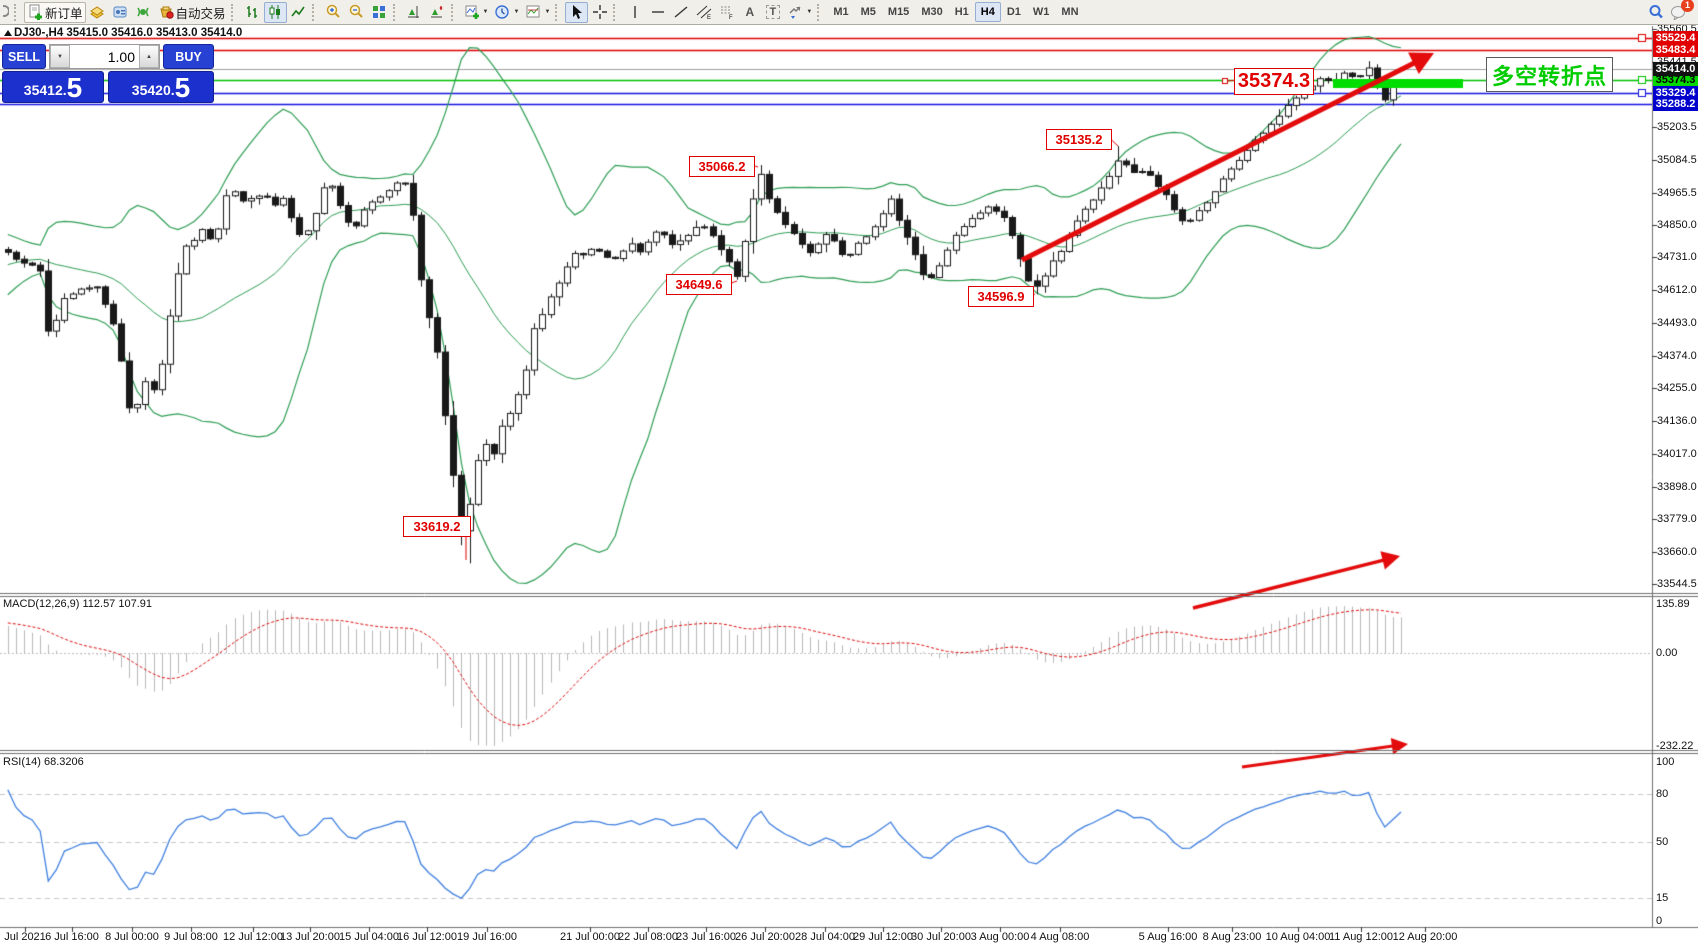 This screenshot has height=948, width=1698. I want to click on y-axis-tick-label: 34965.5, so click(1677, 192).